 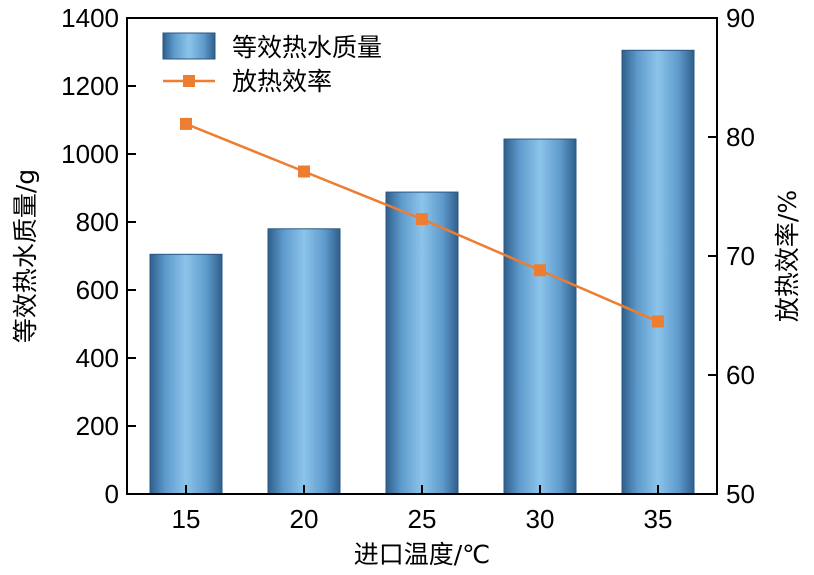 I want to click on x-tick-label: 35, so click(x=658, y=519).